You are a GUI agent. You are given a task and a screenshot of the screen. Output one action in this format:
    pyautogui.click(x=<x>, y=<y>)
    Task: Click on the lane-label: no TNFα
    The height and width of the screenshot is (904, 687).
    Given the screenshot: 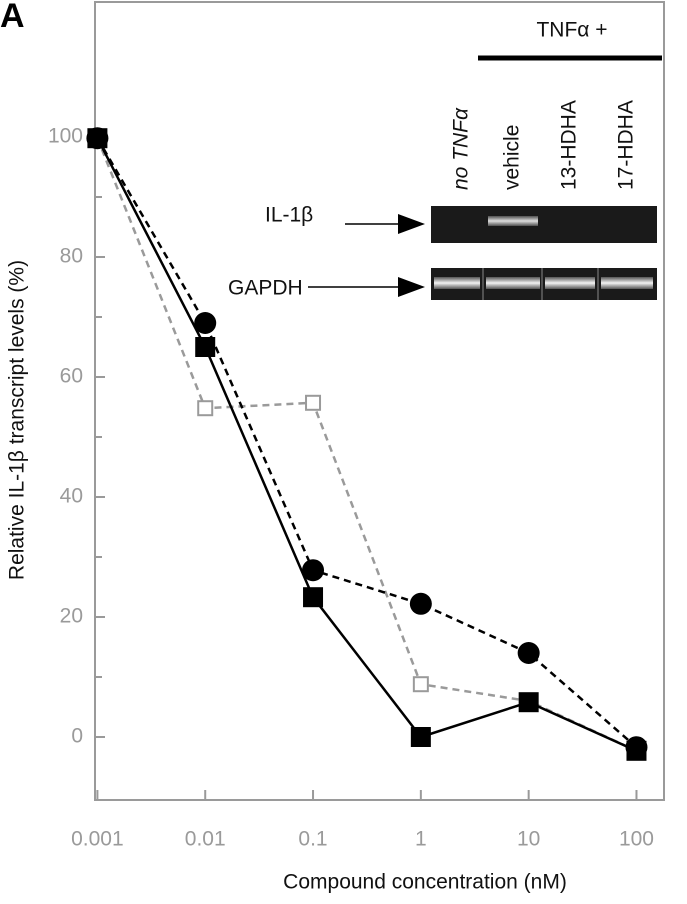 What is the action you would take?
    pyautogui.click(x=461, y=148)
    